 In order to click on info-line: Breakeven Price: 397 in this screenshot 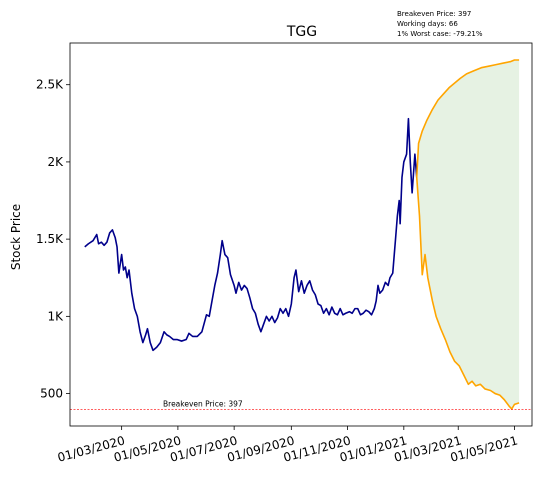, I will do `click(434, 14)`.